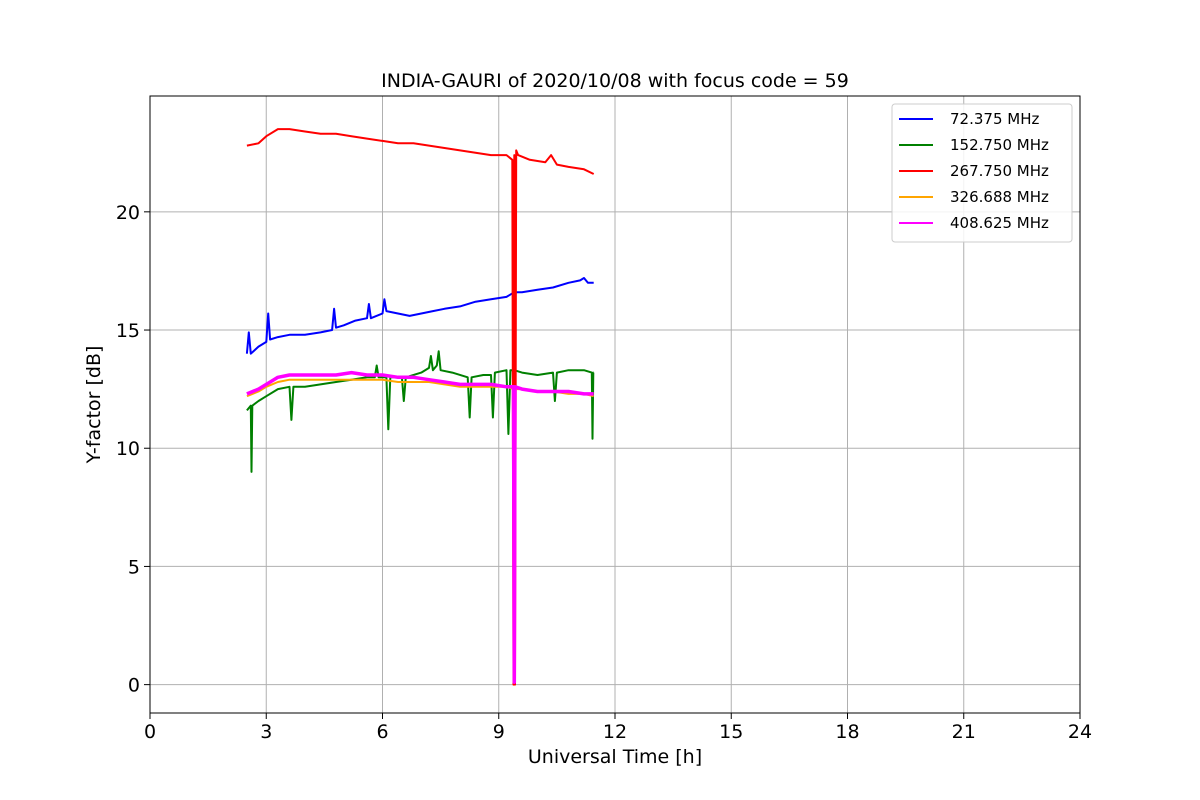 The height and width of the screenshot is (800, 1200). What do you see at coordinates (615, 757) in the screenshot?
I see `x-axis-label: Universal Time [h]` at bounding box center [615, 757].